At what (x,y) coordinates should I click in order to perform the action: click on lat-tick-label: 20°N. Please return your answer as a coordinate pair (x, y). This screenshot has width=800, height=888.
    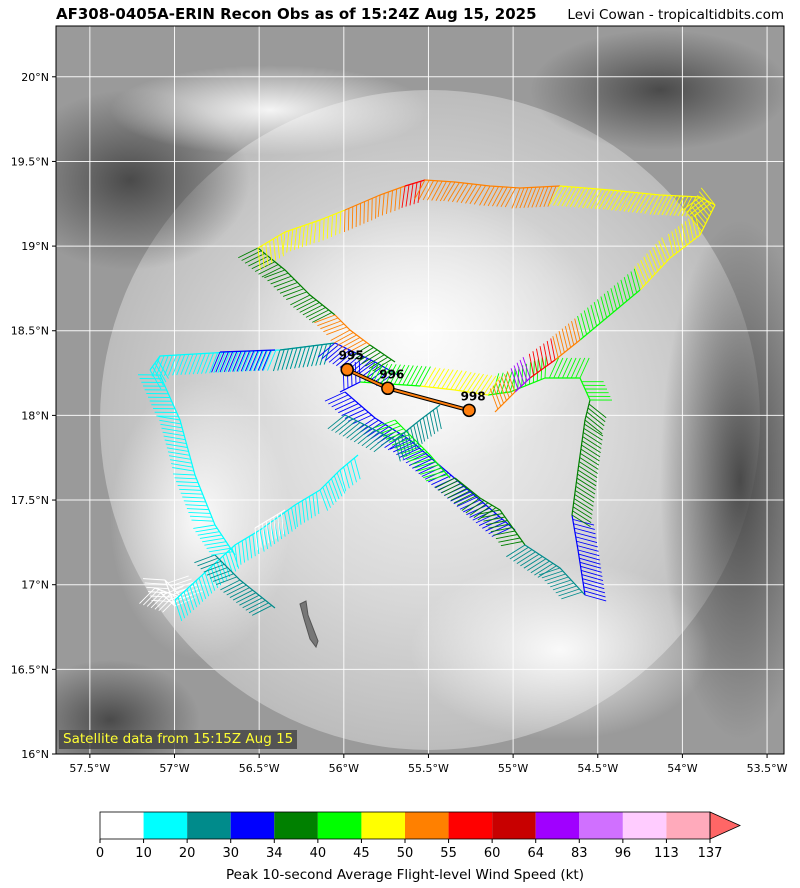
    Looking at the image, I should click on (35, 77).